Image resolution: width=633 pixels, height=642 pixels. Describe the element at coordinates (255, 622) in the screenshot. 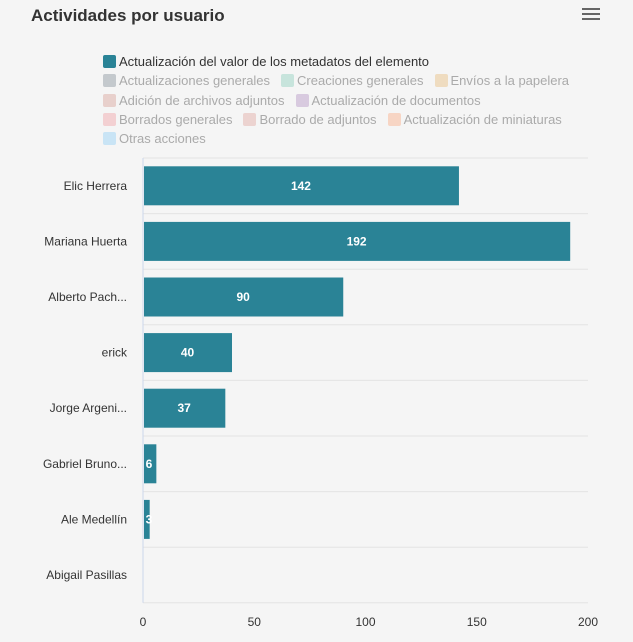

I see `x-tick-label: 50` at that location.